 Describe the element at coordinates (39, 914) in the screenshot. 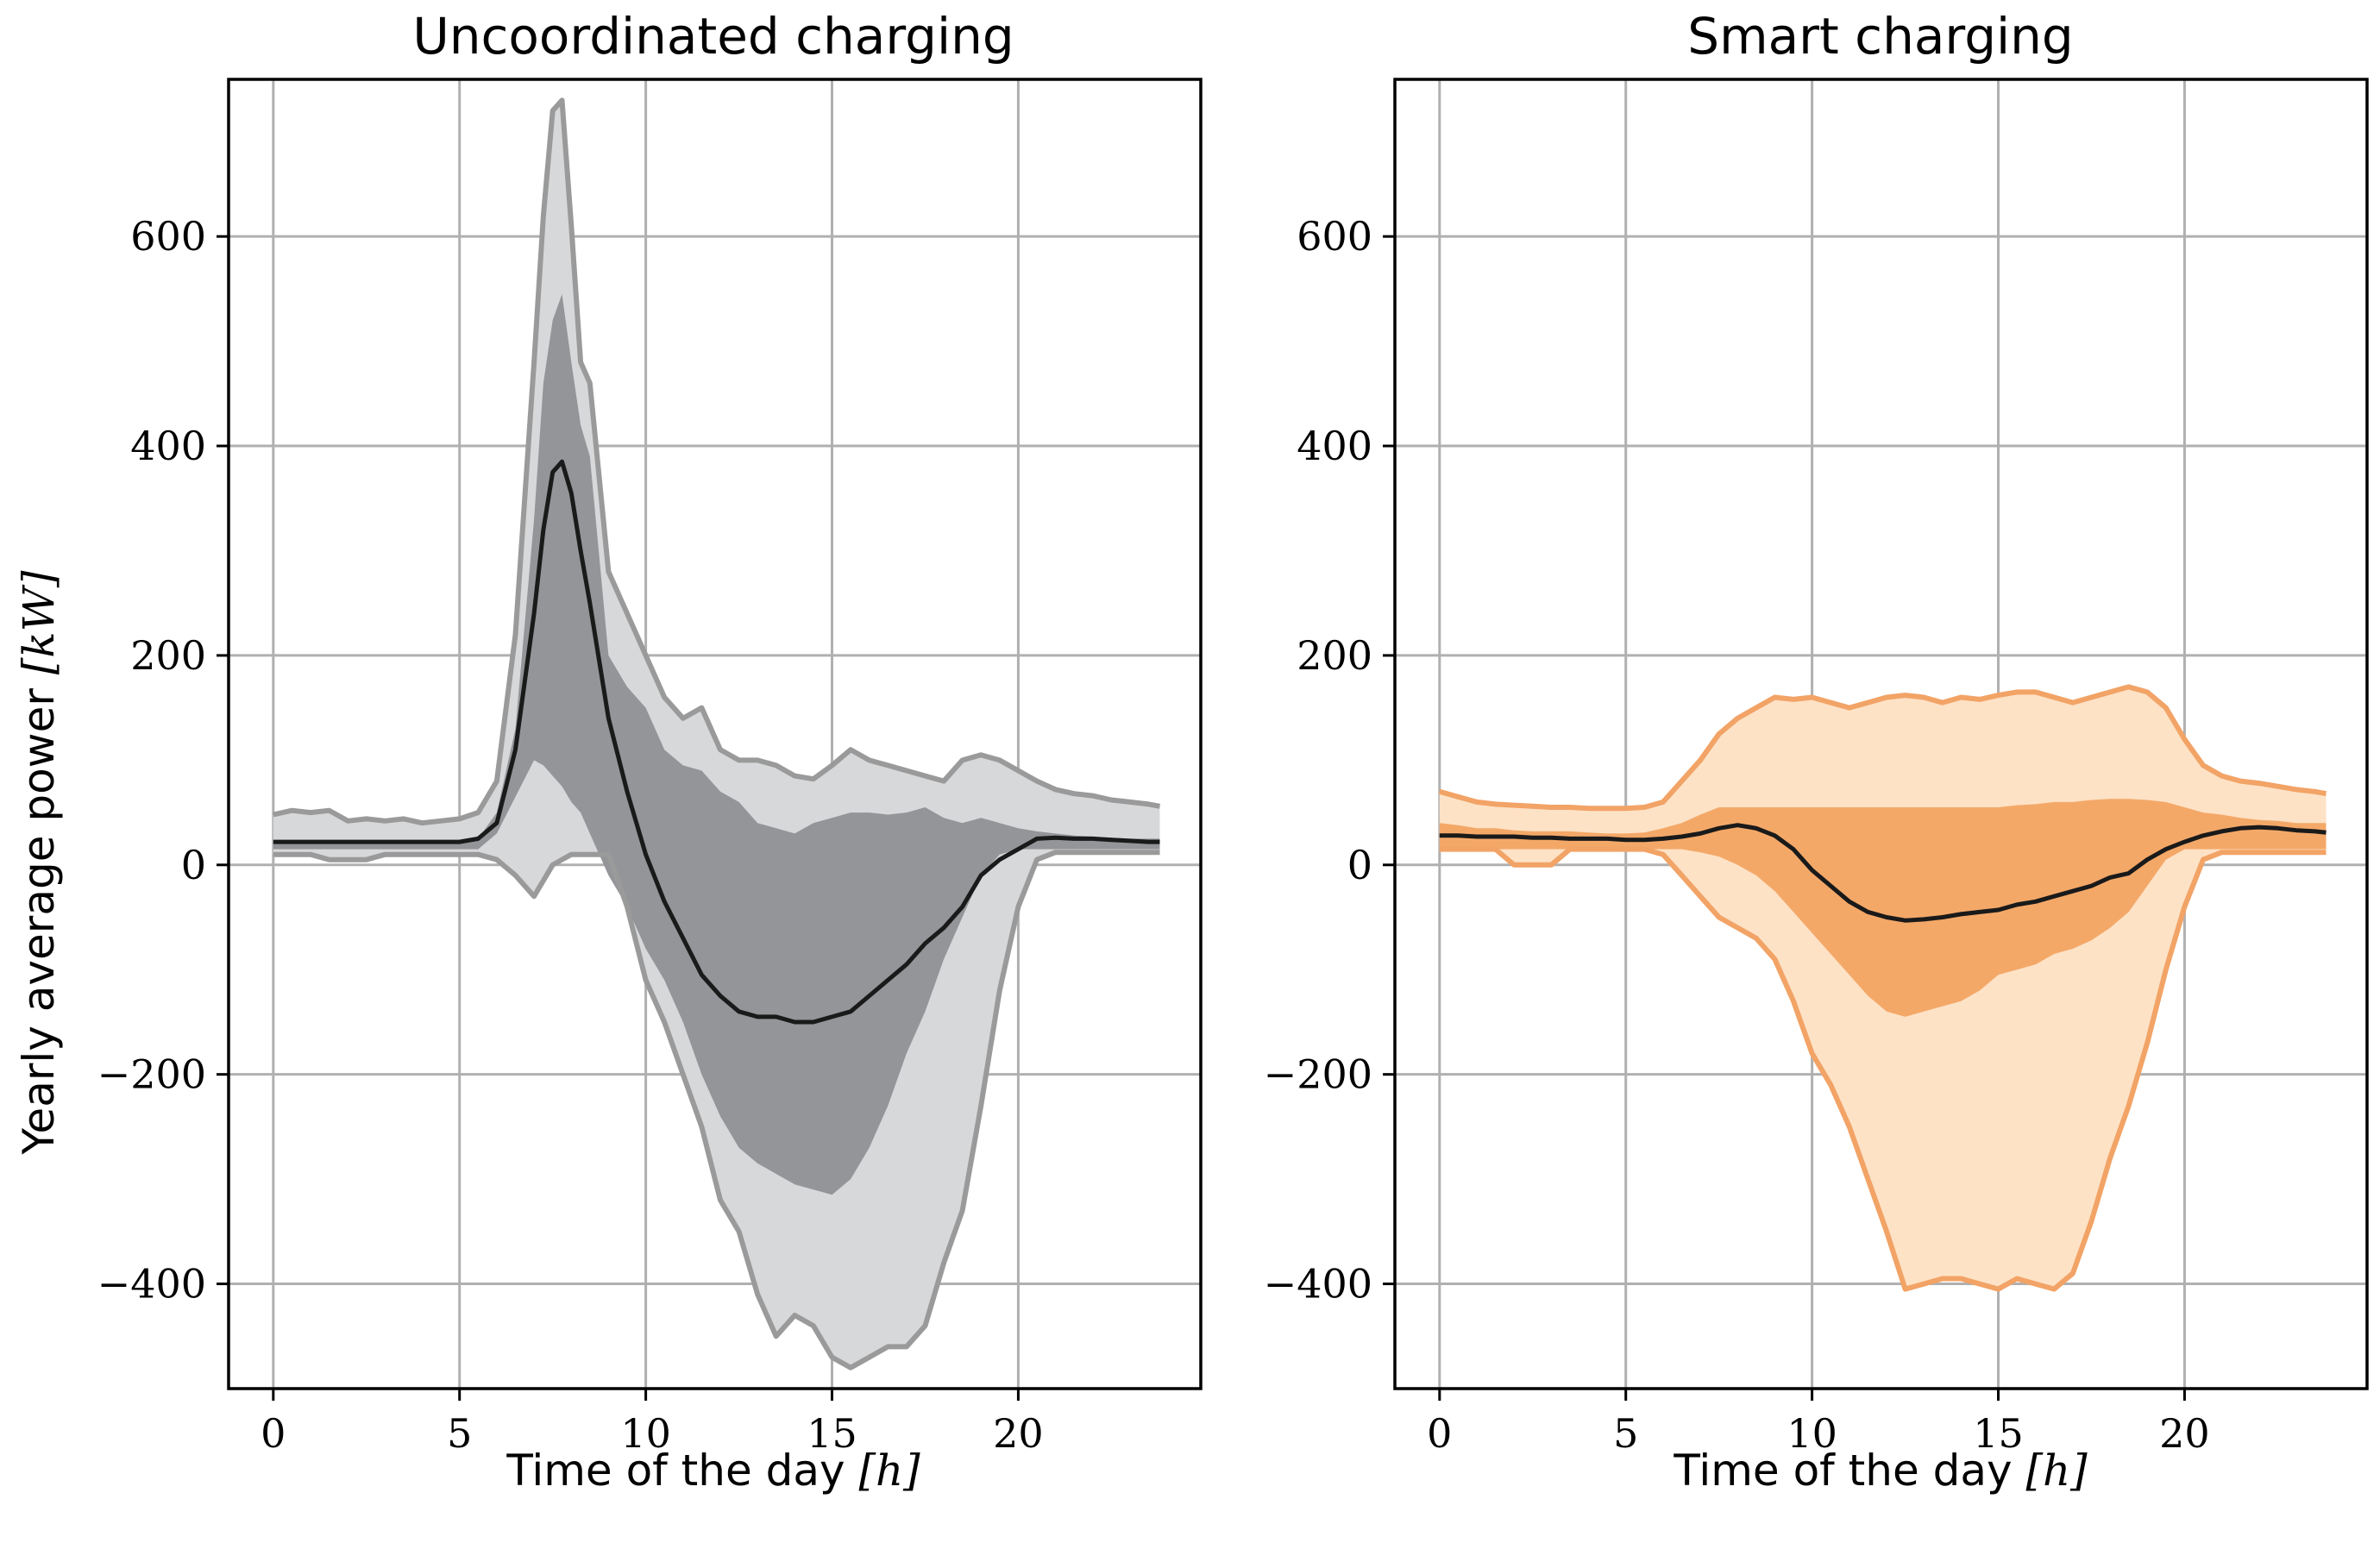

I see `y-axis-label-text: Yearly average power` at that location.